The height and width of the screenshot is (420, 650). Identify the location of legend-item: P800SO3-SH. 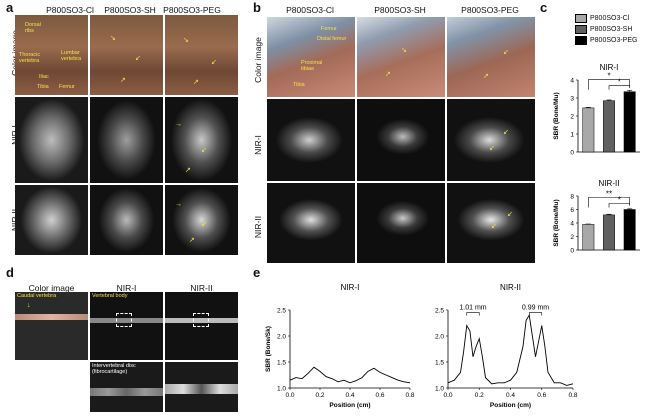
(606, 29).